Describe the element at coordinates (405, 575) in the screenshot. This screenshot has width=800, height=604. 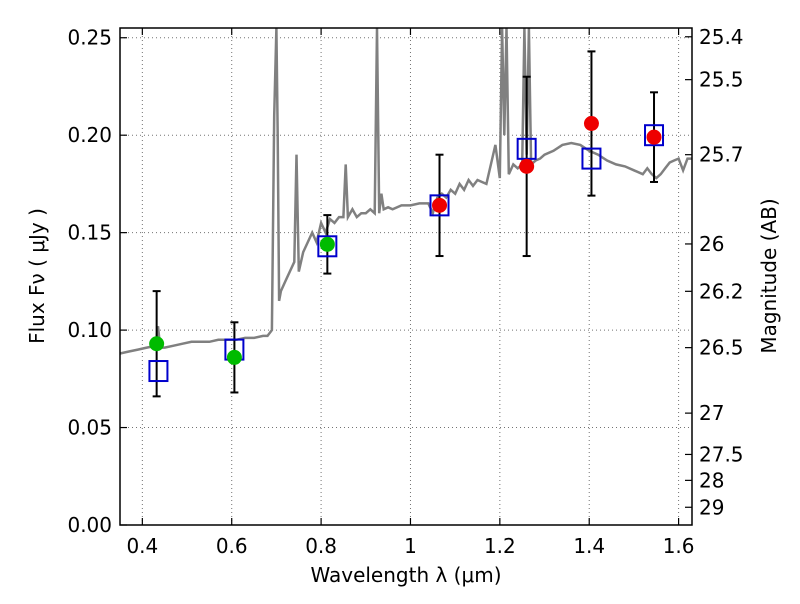
I see `x-axis-label: Wavelength λ (μm)` at that location.